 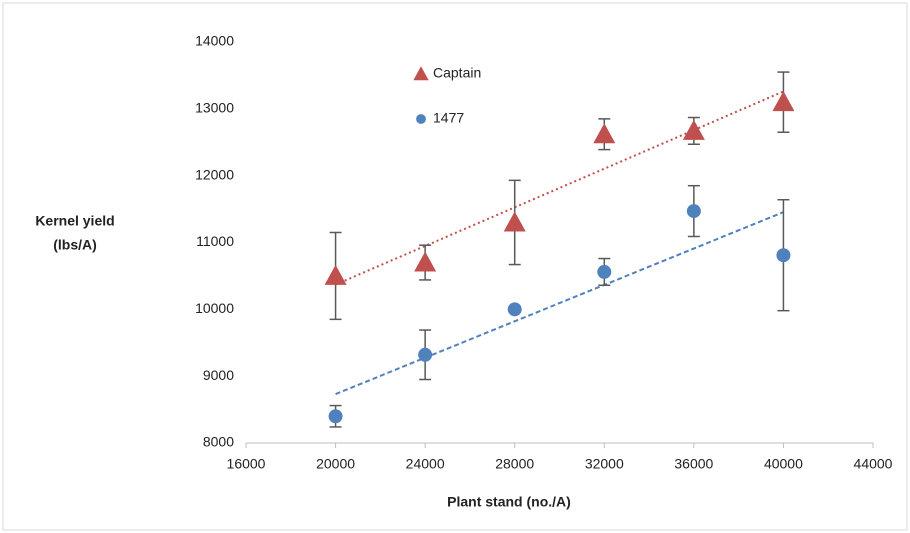 What do you see at coordinates (693, 464) in the screenshot?
I see `x-tick-label: 36000` at bounding box center [693, 464].